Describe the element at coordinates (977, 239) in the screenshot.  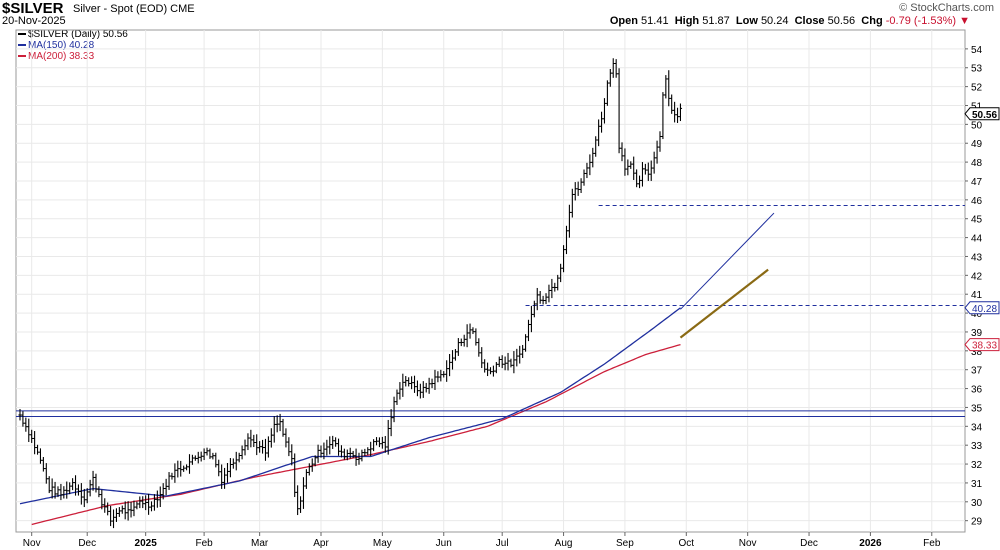
I see `y-tick-label: 44` at that location.